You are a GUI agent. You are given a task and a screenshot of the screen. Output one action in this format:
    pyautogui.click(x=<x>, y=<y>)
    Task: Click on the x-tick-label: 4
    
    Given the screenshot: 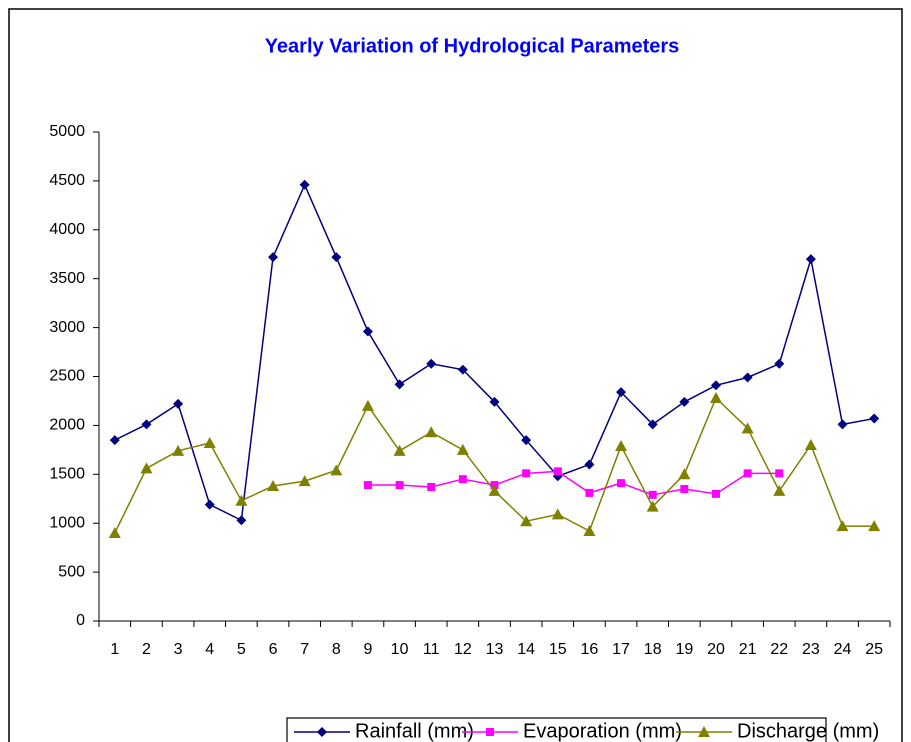 What is the action you would take?
    pyautogui.click(x=209, y=649)
    